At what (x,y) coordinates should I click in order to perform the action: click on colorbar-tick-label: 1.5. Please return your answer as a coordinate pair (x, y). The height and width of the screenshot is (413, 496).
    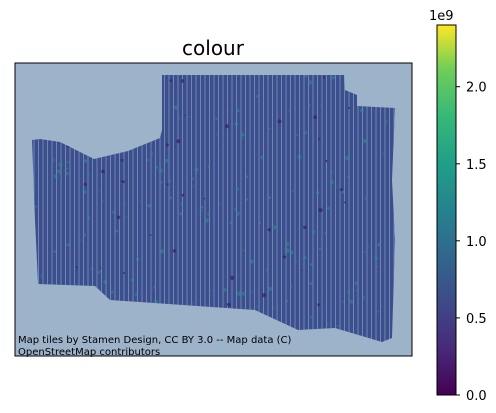
    Looking at the image, I should click on (476, 165).